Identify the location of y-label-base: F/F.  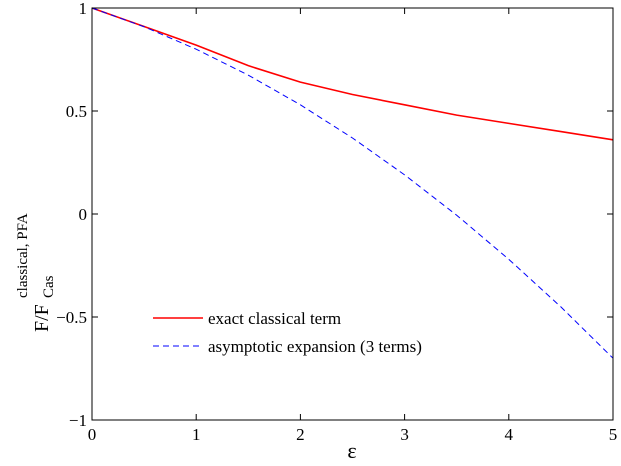
(42, 318).